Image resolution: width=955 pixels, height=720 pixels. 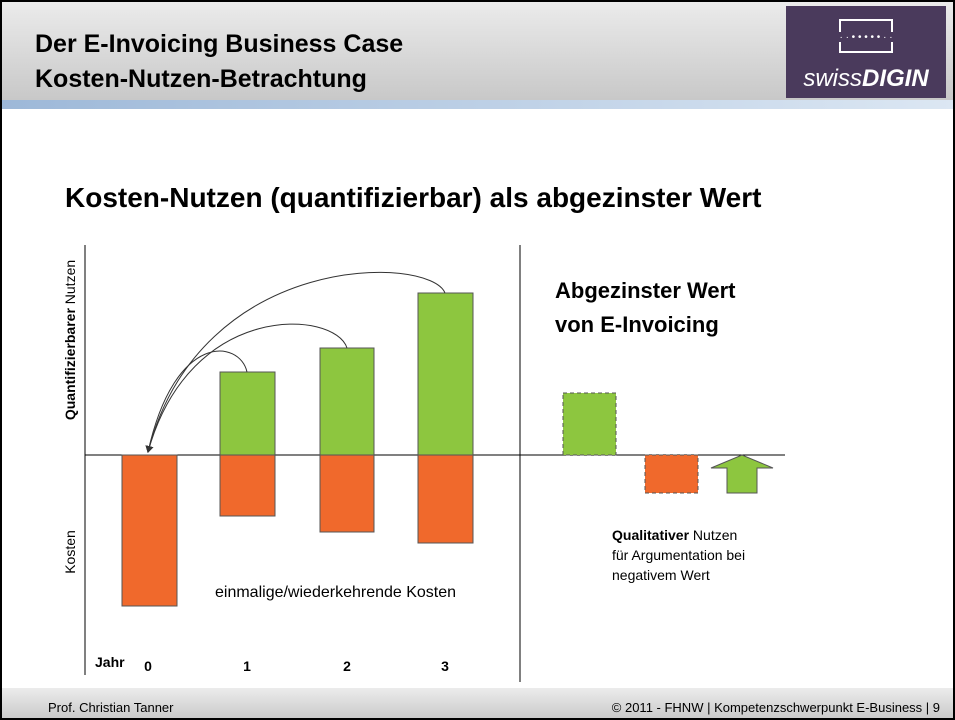 What do you see at coordinates (477, 104) in the screenshot?
I see `header-stripe` at bounding box center [477, 104].